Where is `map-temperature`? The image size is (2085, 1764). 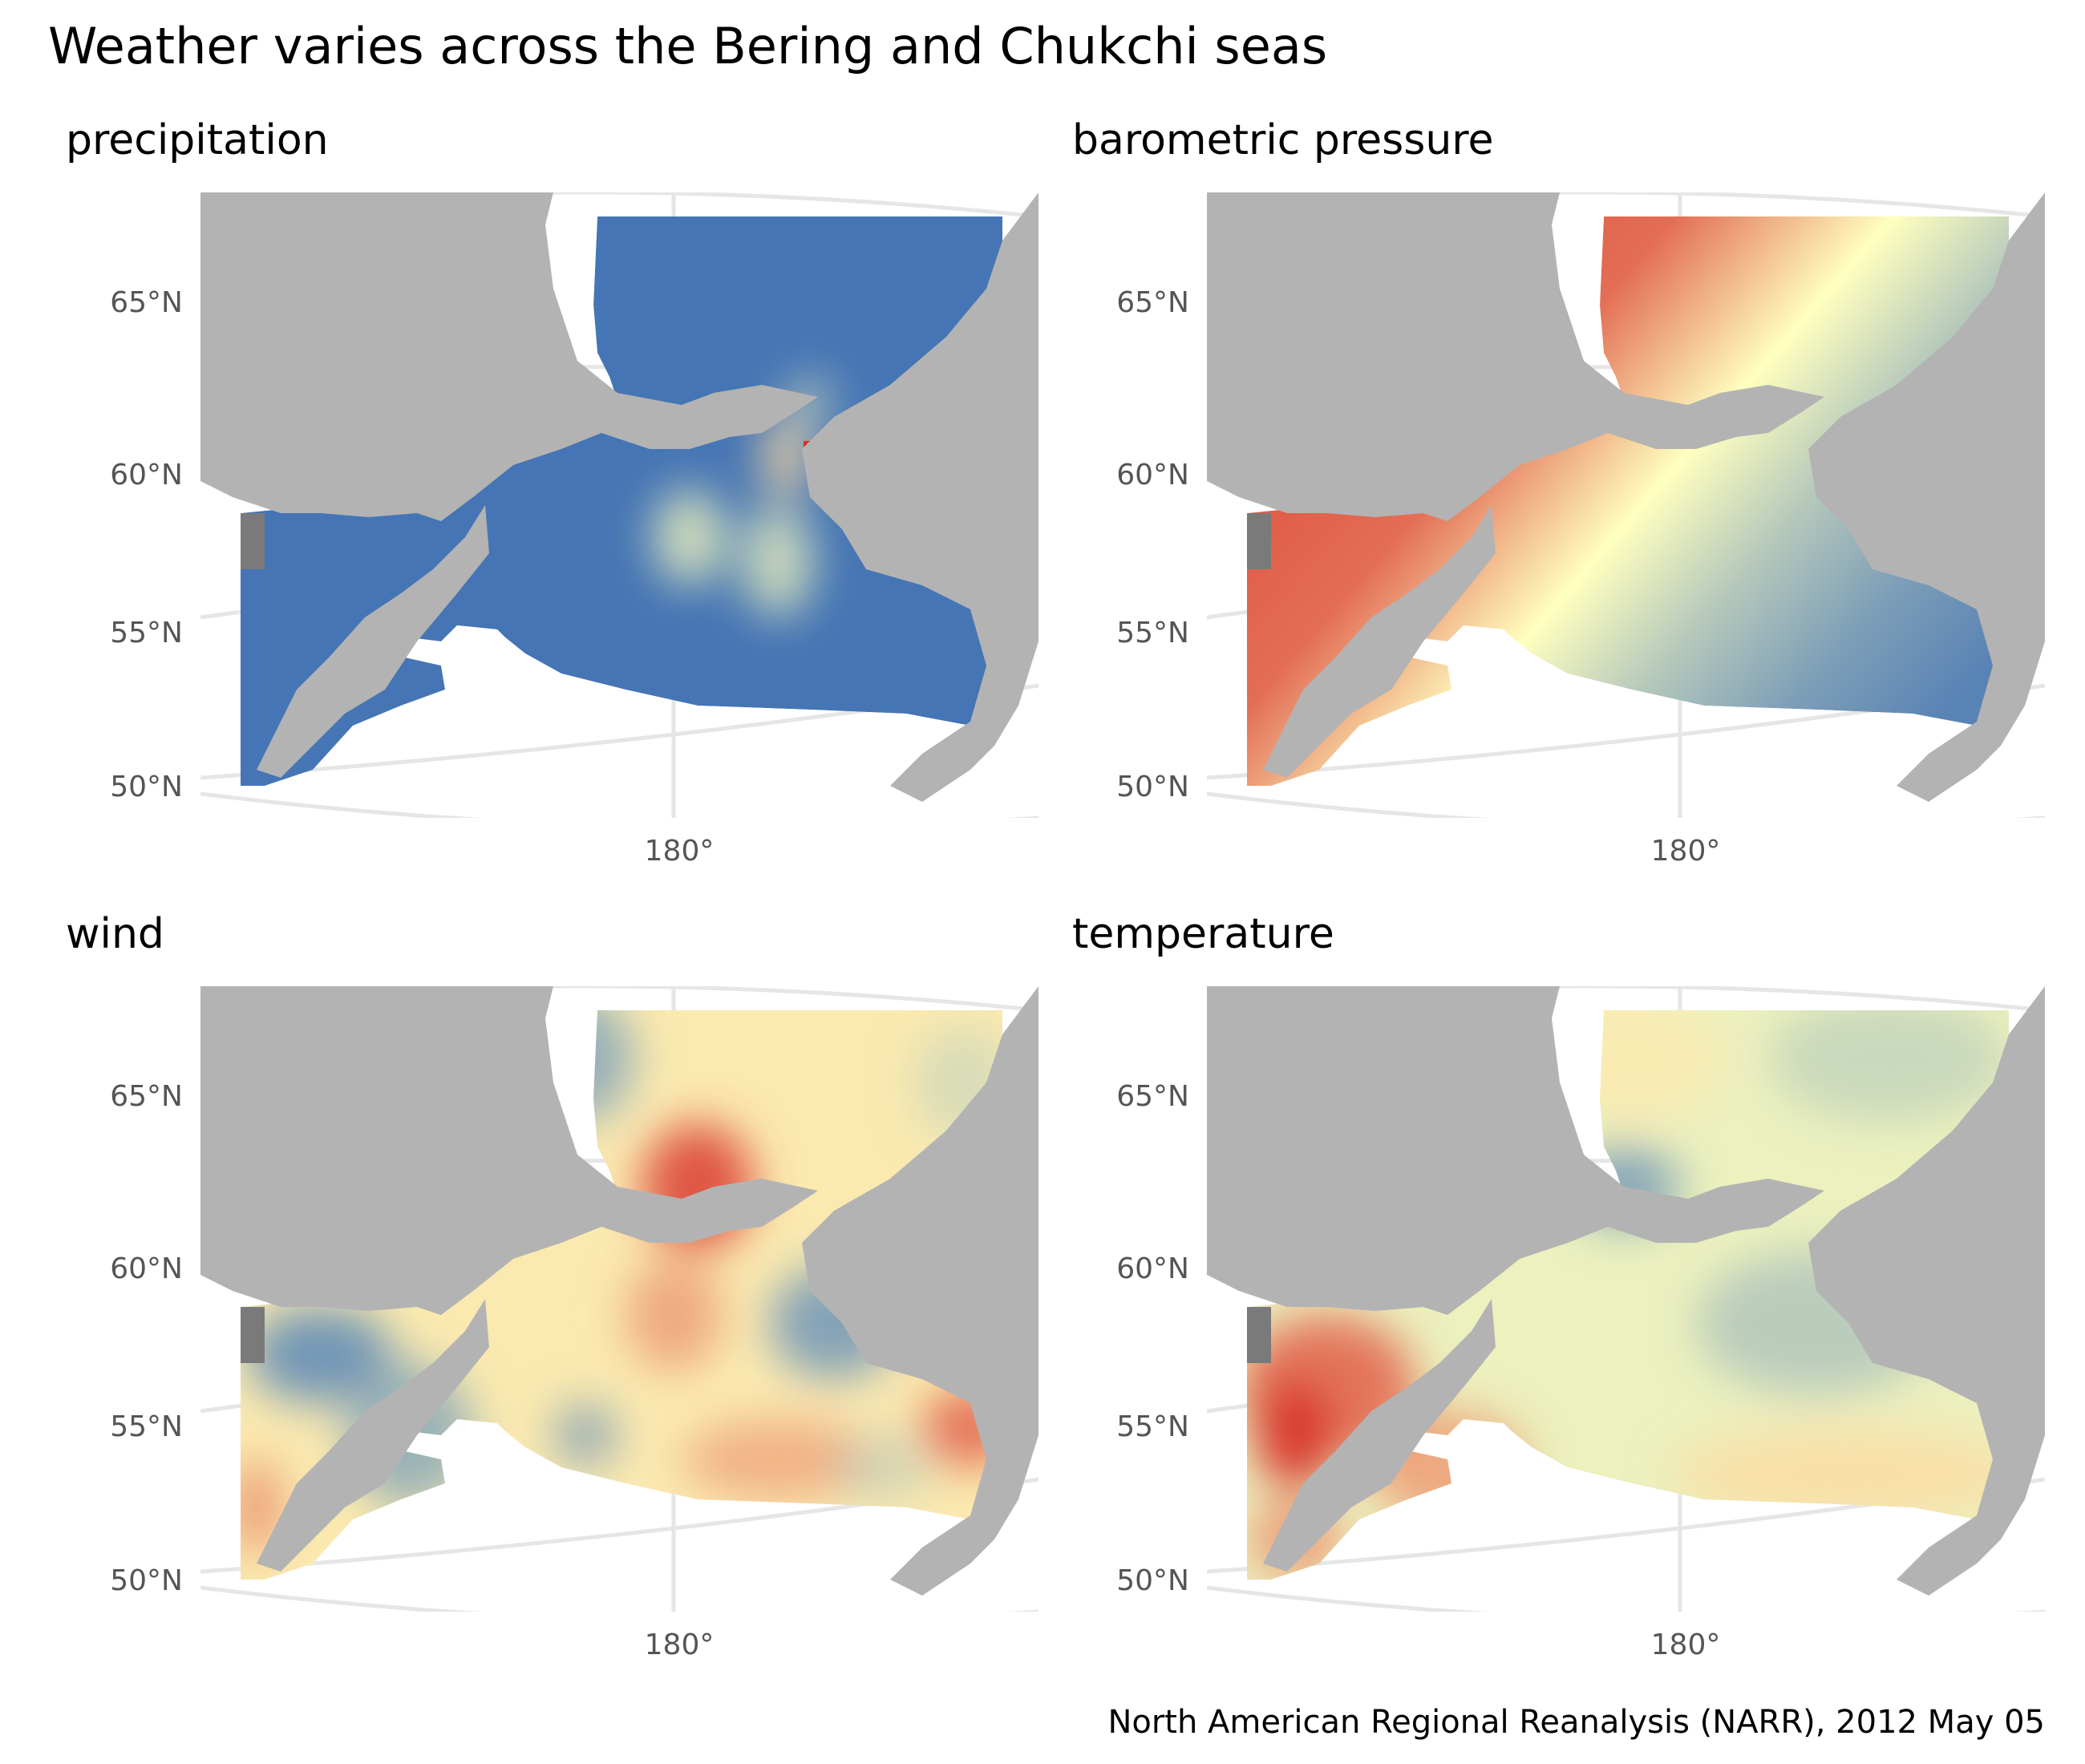 map-temperature is located at coordinates (1626, 1299).